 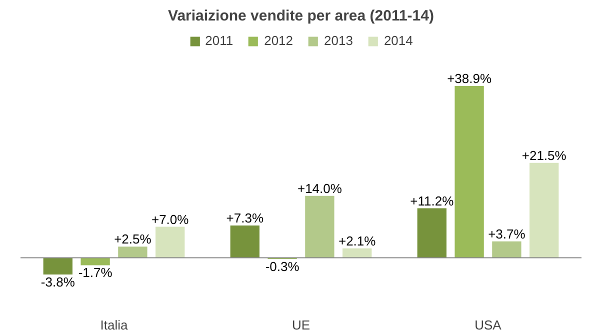 I want to click on data-label: -1.7%, so click(x=95, y=272).